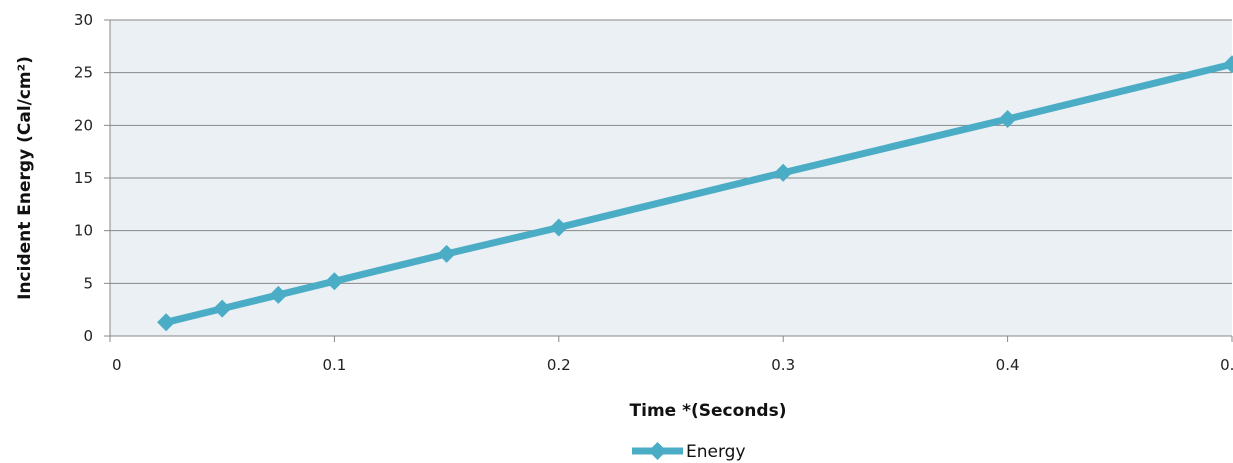  What do you see at coordinates (88, 283) in the screenshot?
I see `y-tick-label: 5` at bounding box center [88, 283].